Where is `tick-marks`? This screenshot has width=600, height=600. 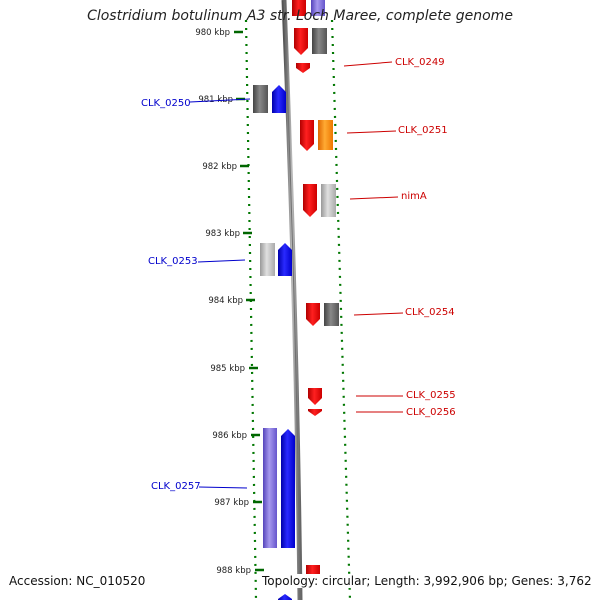 tick-marks is located at coordinates (249, 301).